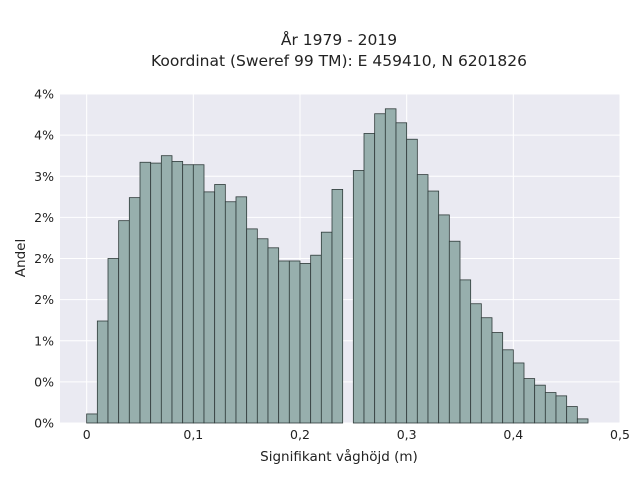  Describe the element at coordinates (339, 39) in the screenshot. I see `chart-title: År 1979 - 2019` at that location.